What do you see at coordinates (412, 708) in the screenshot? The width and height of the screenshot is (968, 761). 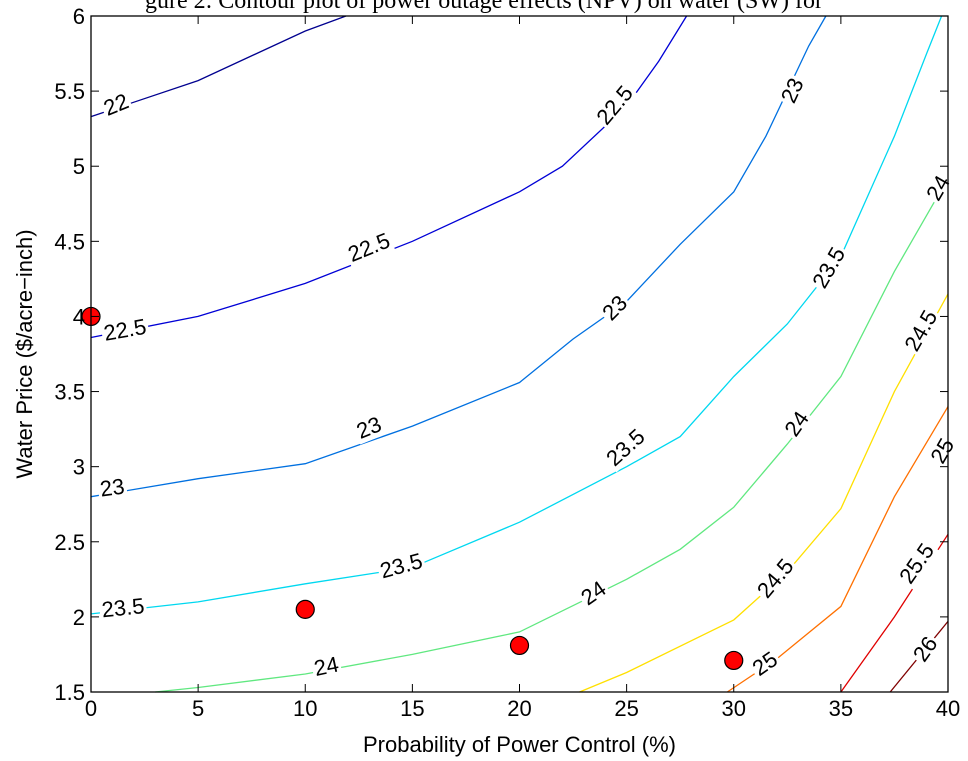 I see `x-tick-label: 15` at bounding box center [412, 708].